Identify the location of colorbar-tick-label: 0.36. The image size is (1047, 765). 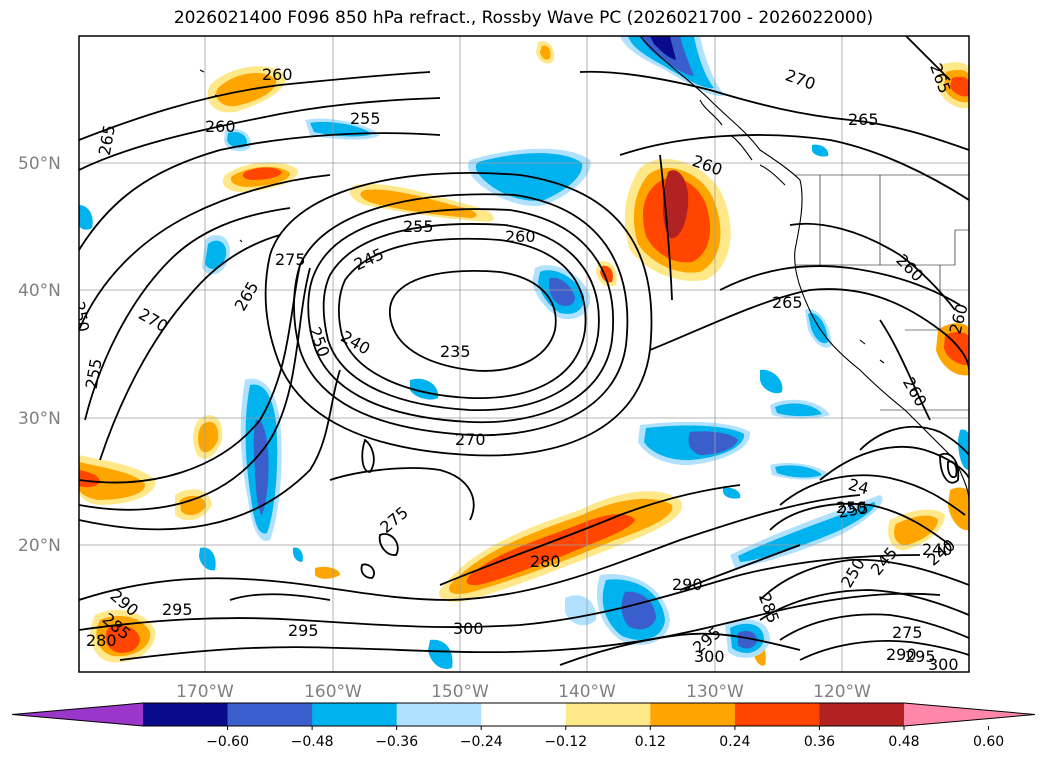
(819, 742).